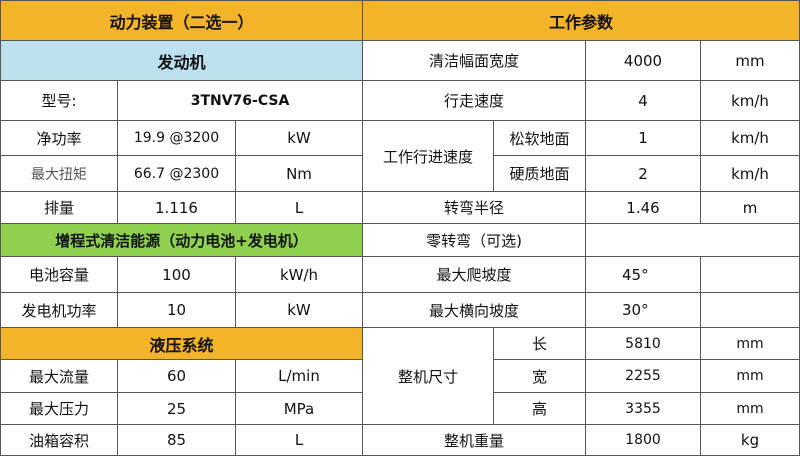 This screenshot has height=457, width=800. I want to click on clean-width-unit: mm, so click(750, 61).